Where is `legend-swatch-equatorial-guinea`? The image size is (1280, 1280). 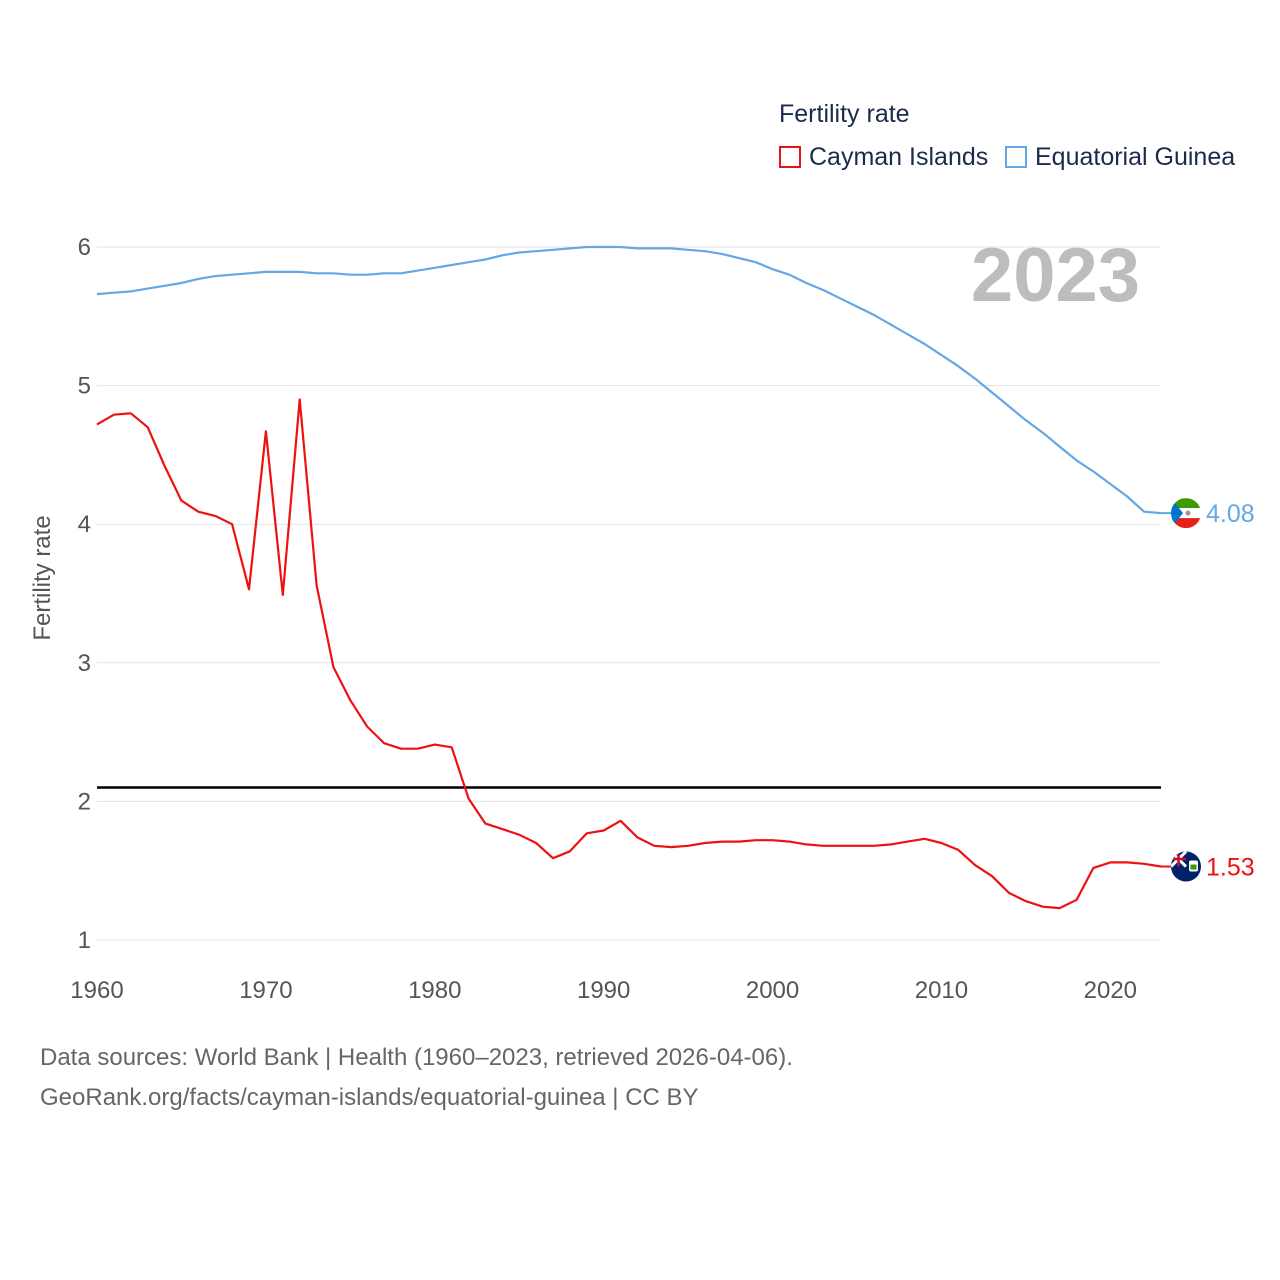
legend-swatch-equatorial-guinea is located at coordinates (1016, 157).